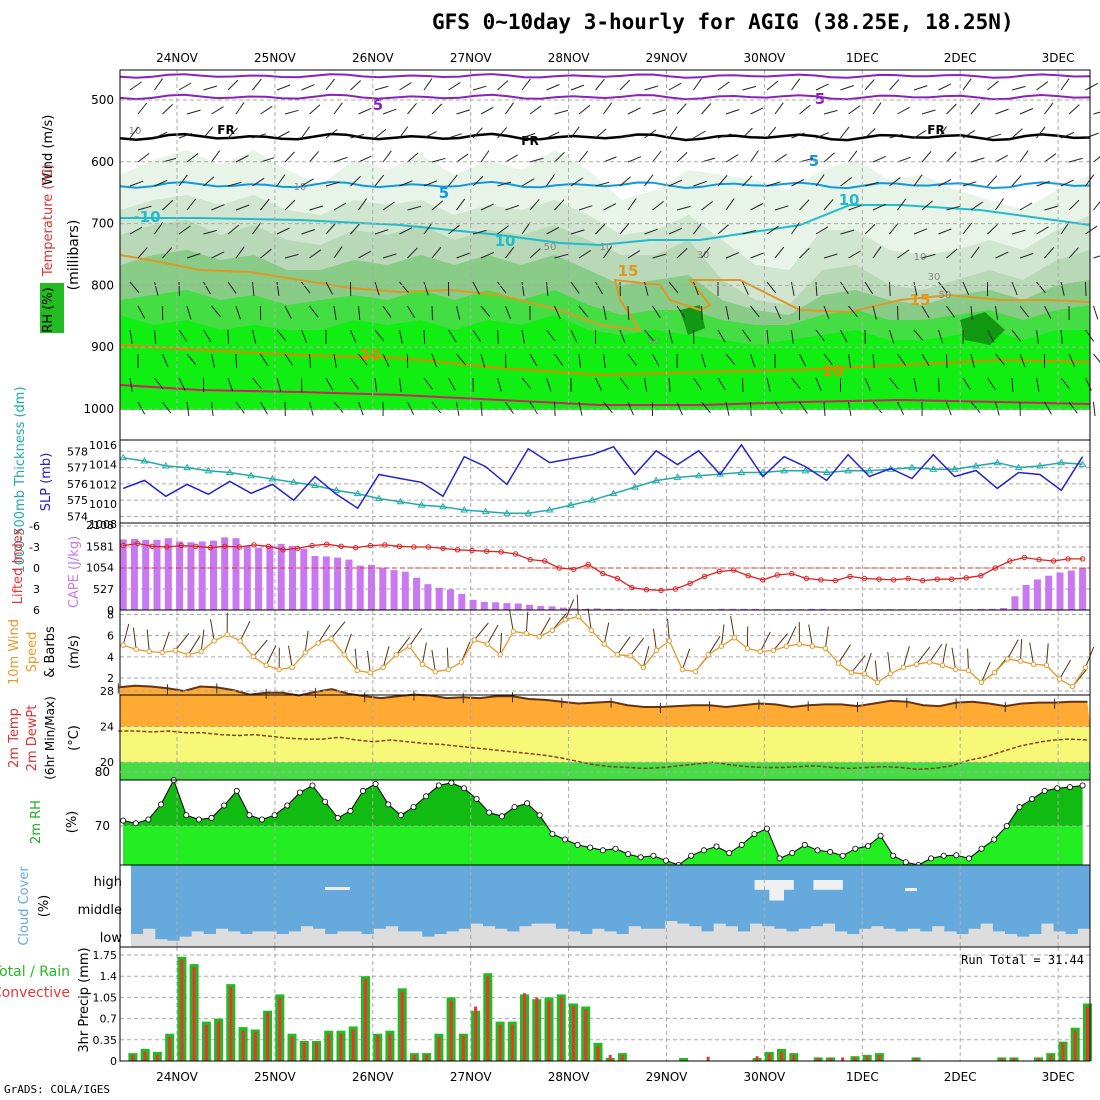 The height and width of the screenshot is (1100, 1100). Describe the element at coordinates (684, 1059) in the screenshot. I see `precip-total-bar` at that location.